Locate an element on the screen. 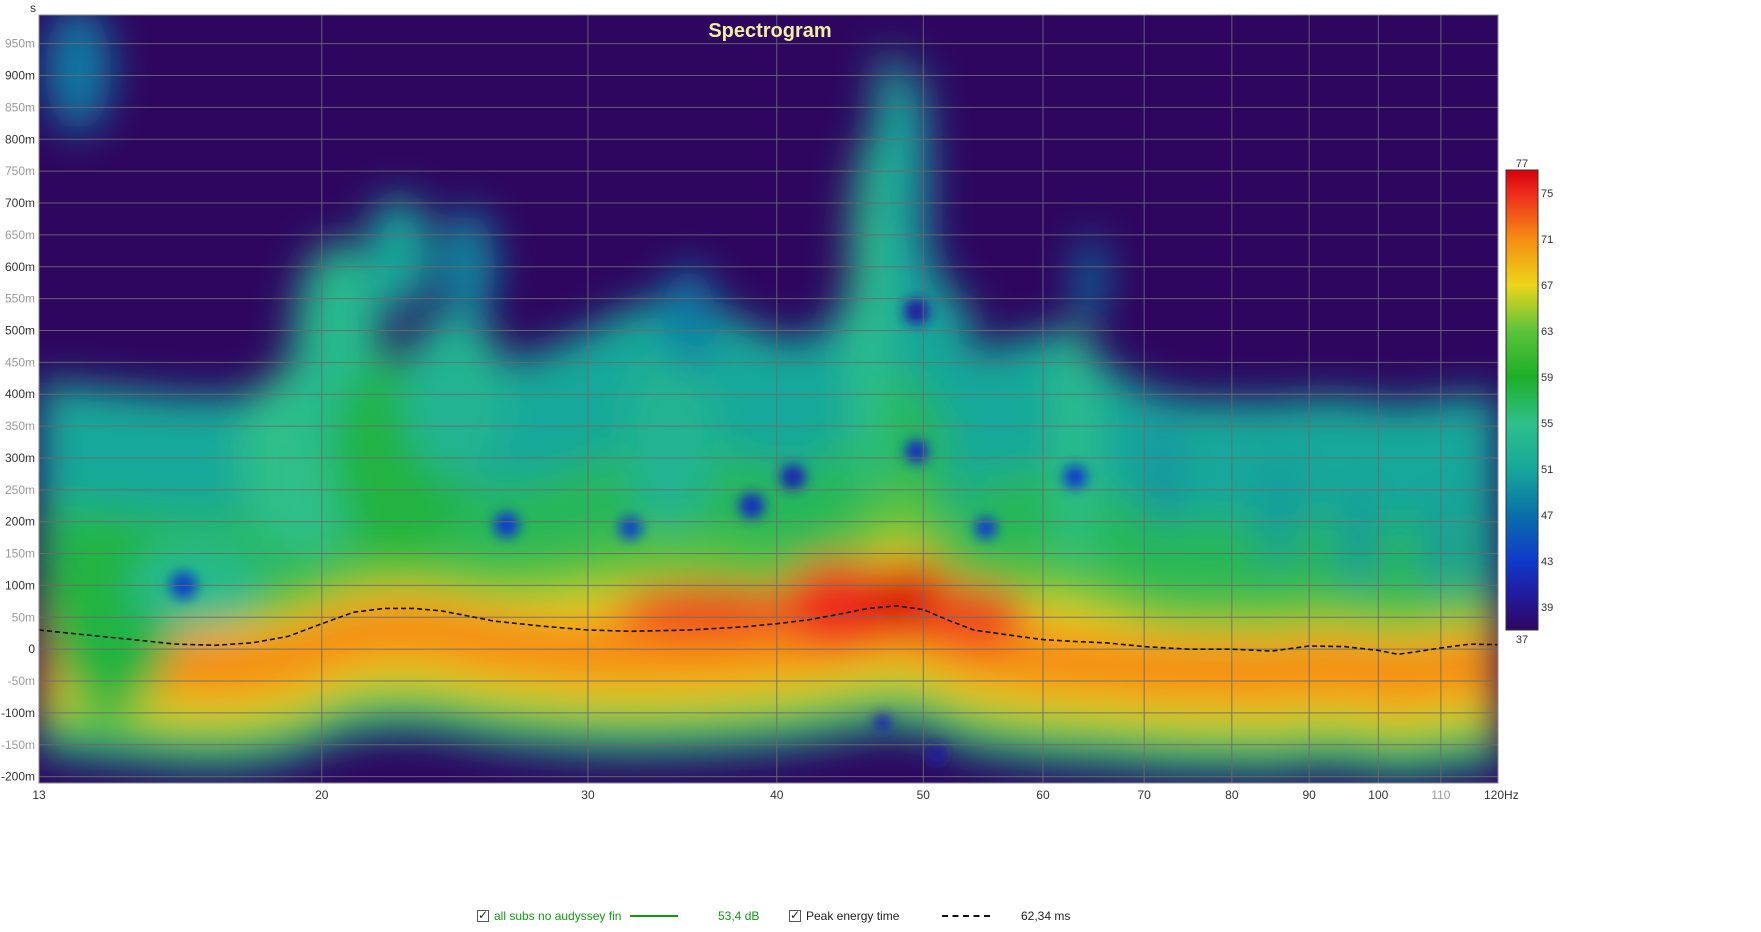  y-axis-unit-label: s is located at coordinates (33, 8).